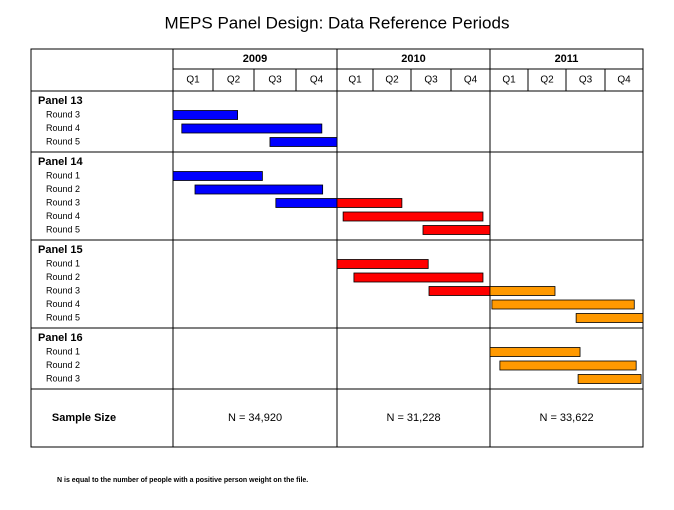 This screenshot has width=674, height=510. I want to click on sample-size-value: N = 33,622, so click(566, 418).